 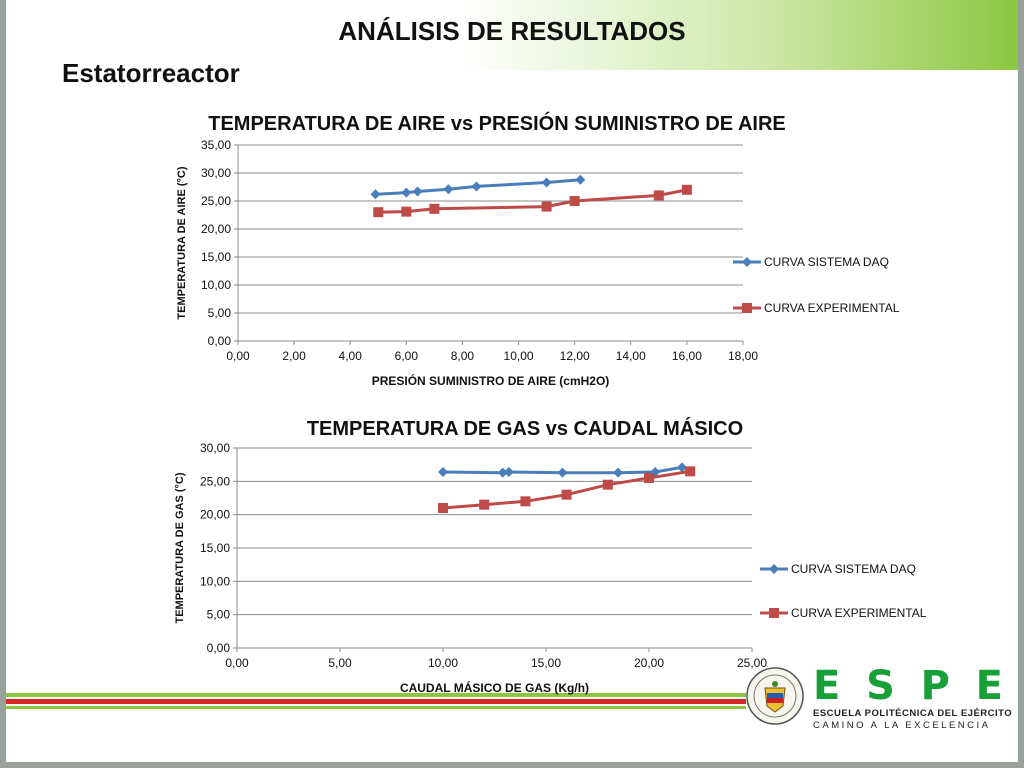 I want to click on espe-seal-icon, so click(x=775, y=696).